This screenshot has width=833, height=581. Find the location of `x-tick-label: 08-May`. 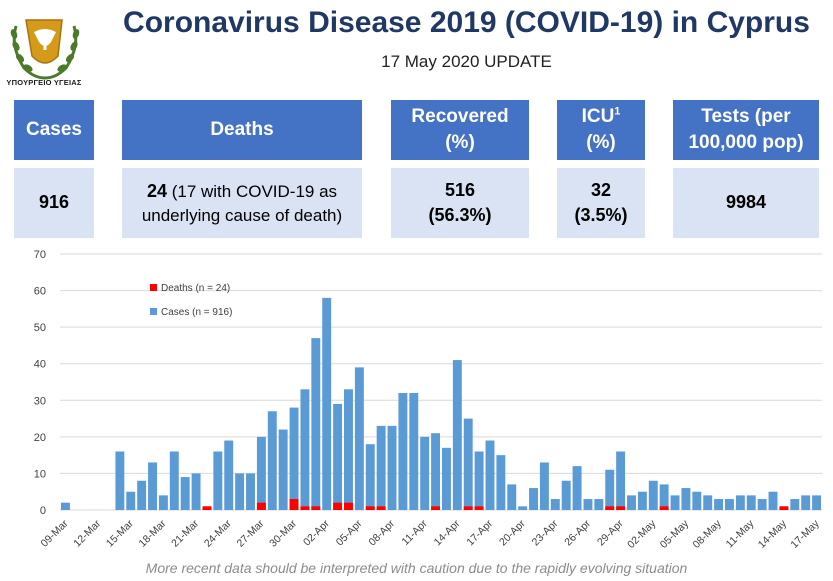

x-tick-label: 08-May is located at coordinates (707, 534).